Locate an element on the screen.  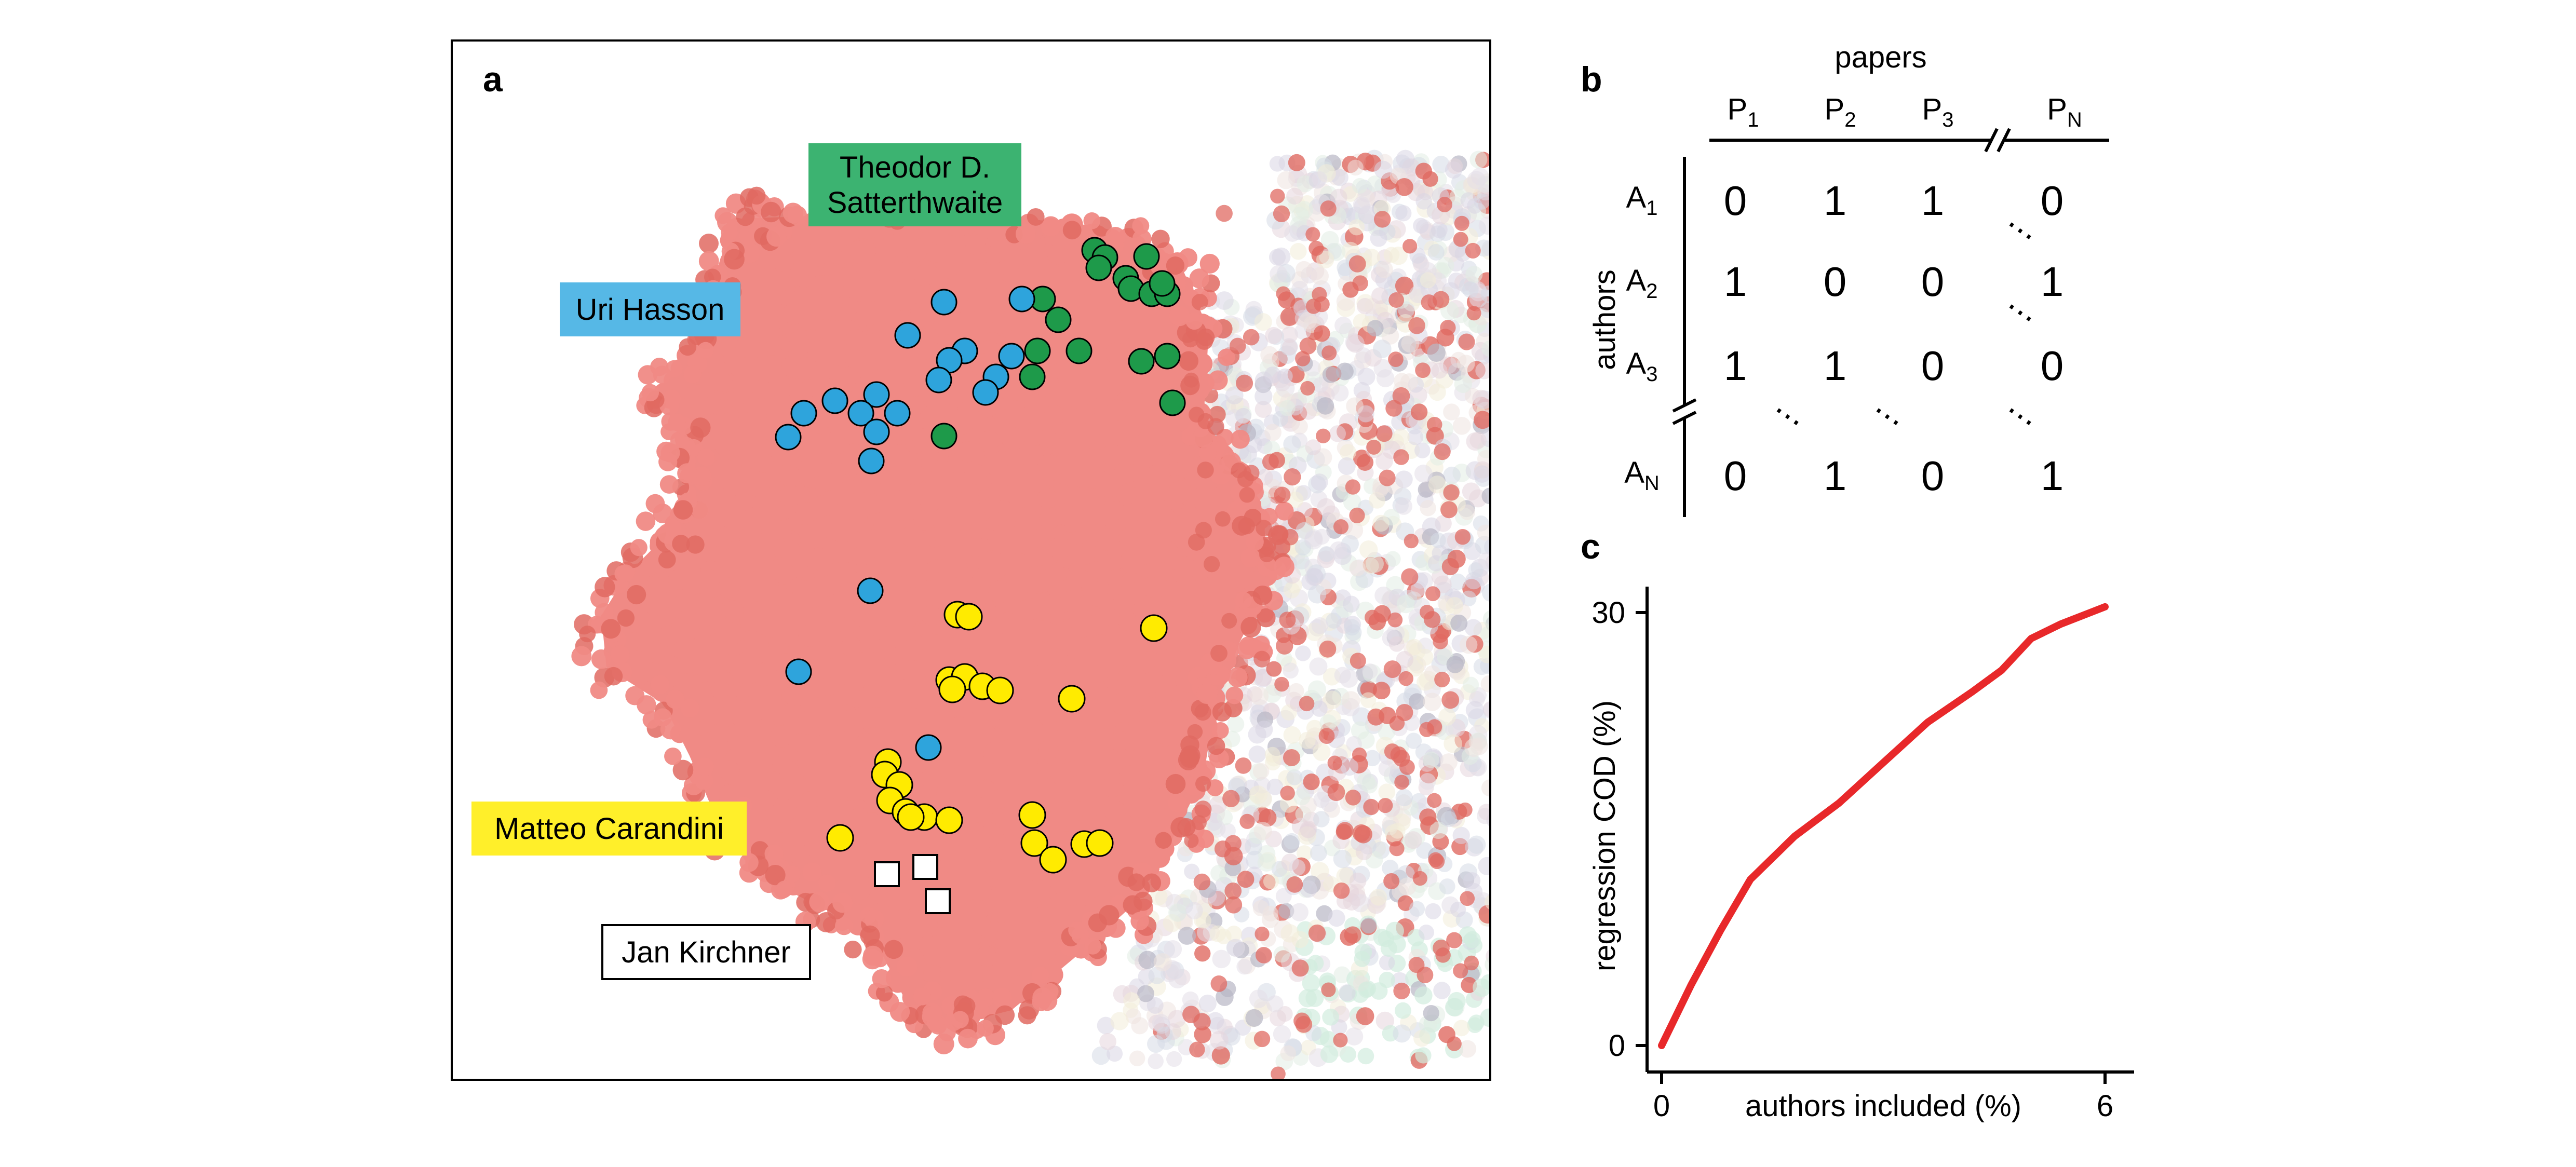
annotation-kirchner-box is located at coordinates (706, 952).